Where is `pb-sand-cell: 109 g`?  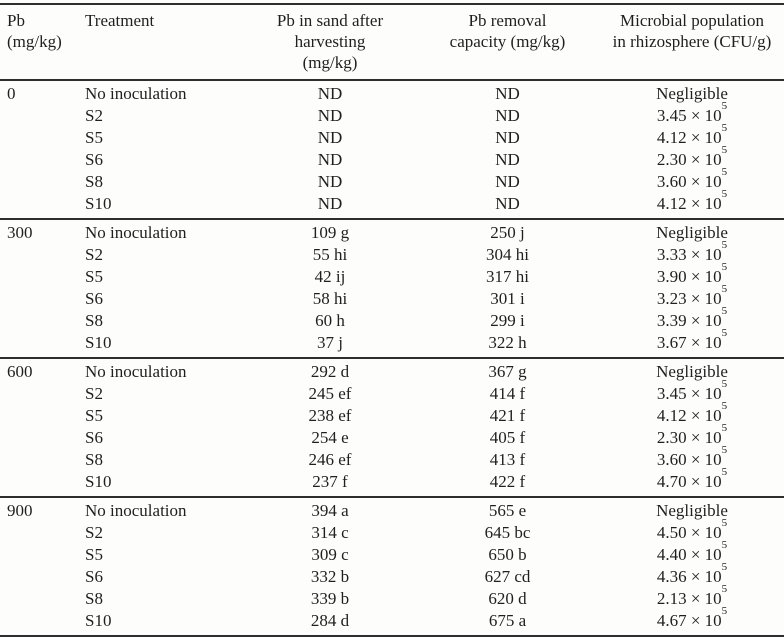 pb-sand-cell: 109 g is located at coordinates (330, 232).